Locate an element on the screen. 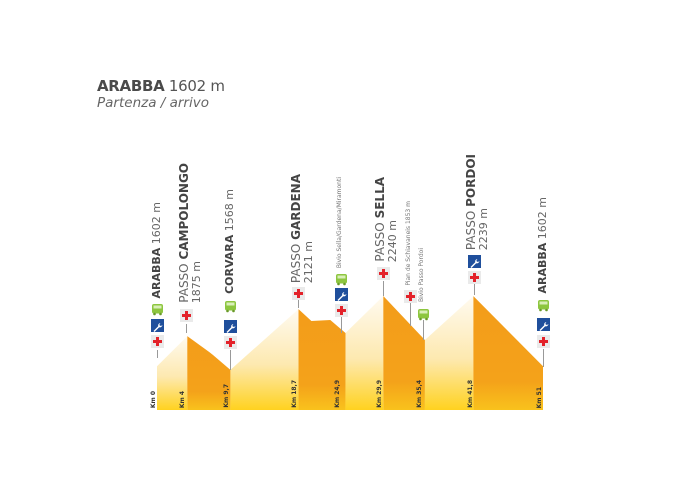 The width and height of the screenshot is (700, 495). label-schiavaneis: Pian de Schiavaneis 1853 m is located at coordinates (408, 243).